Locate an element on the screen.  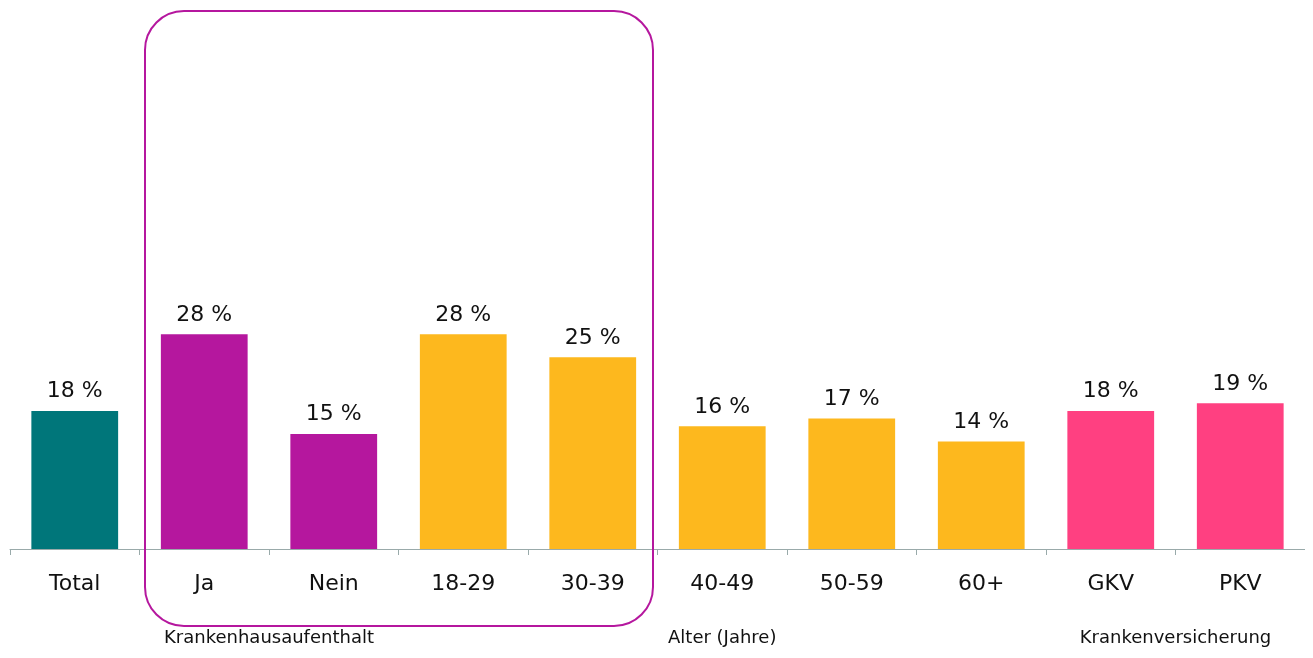
x-tick-label: GKV is located at coordinates (1111, 582).